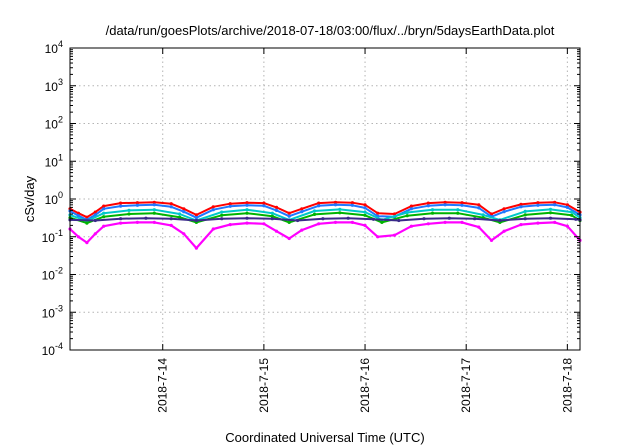 Image resolution: width=640 pixels, height=448 pixels. Describe the element at coordinates (365, 385) in the screenshot. I see `x-tick-label: 2018-7-16` at that location.